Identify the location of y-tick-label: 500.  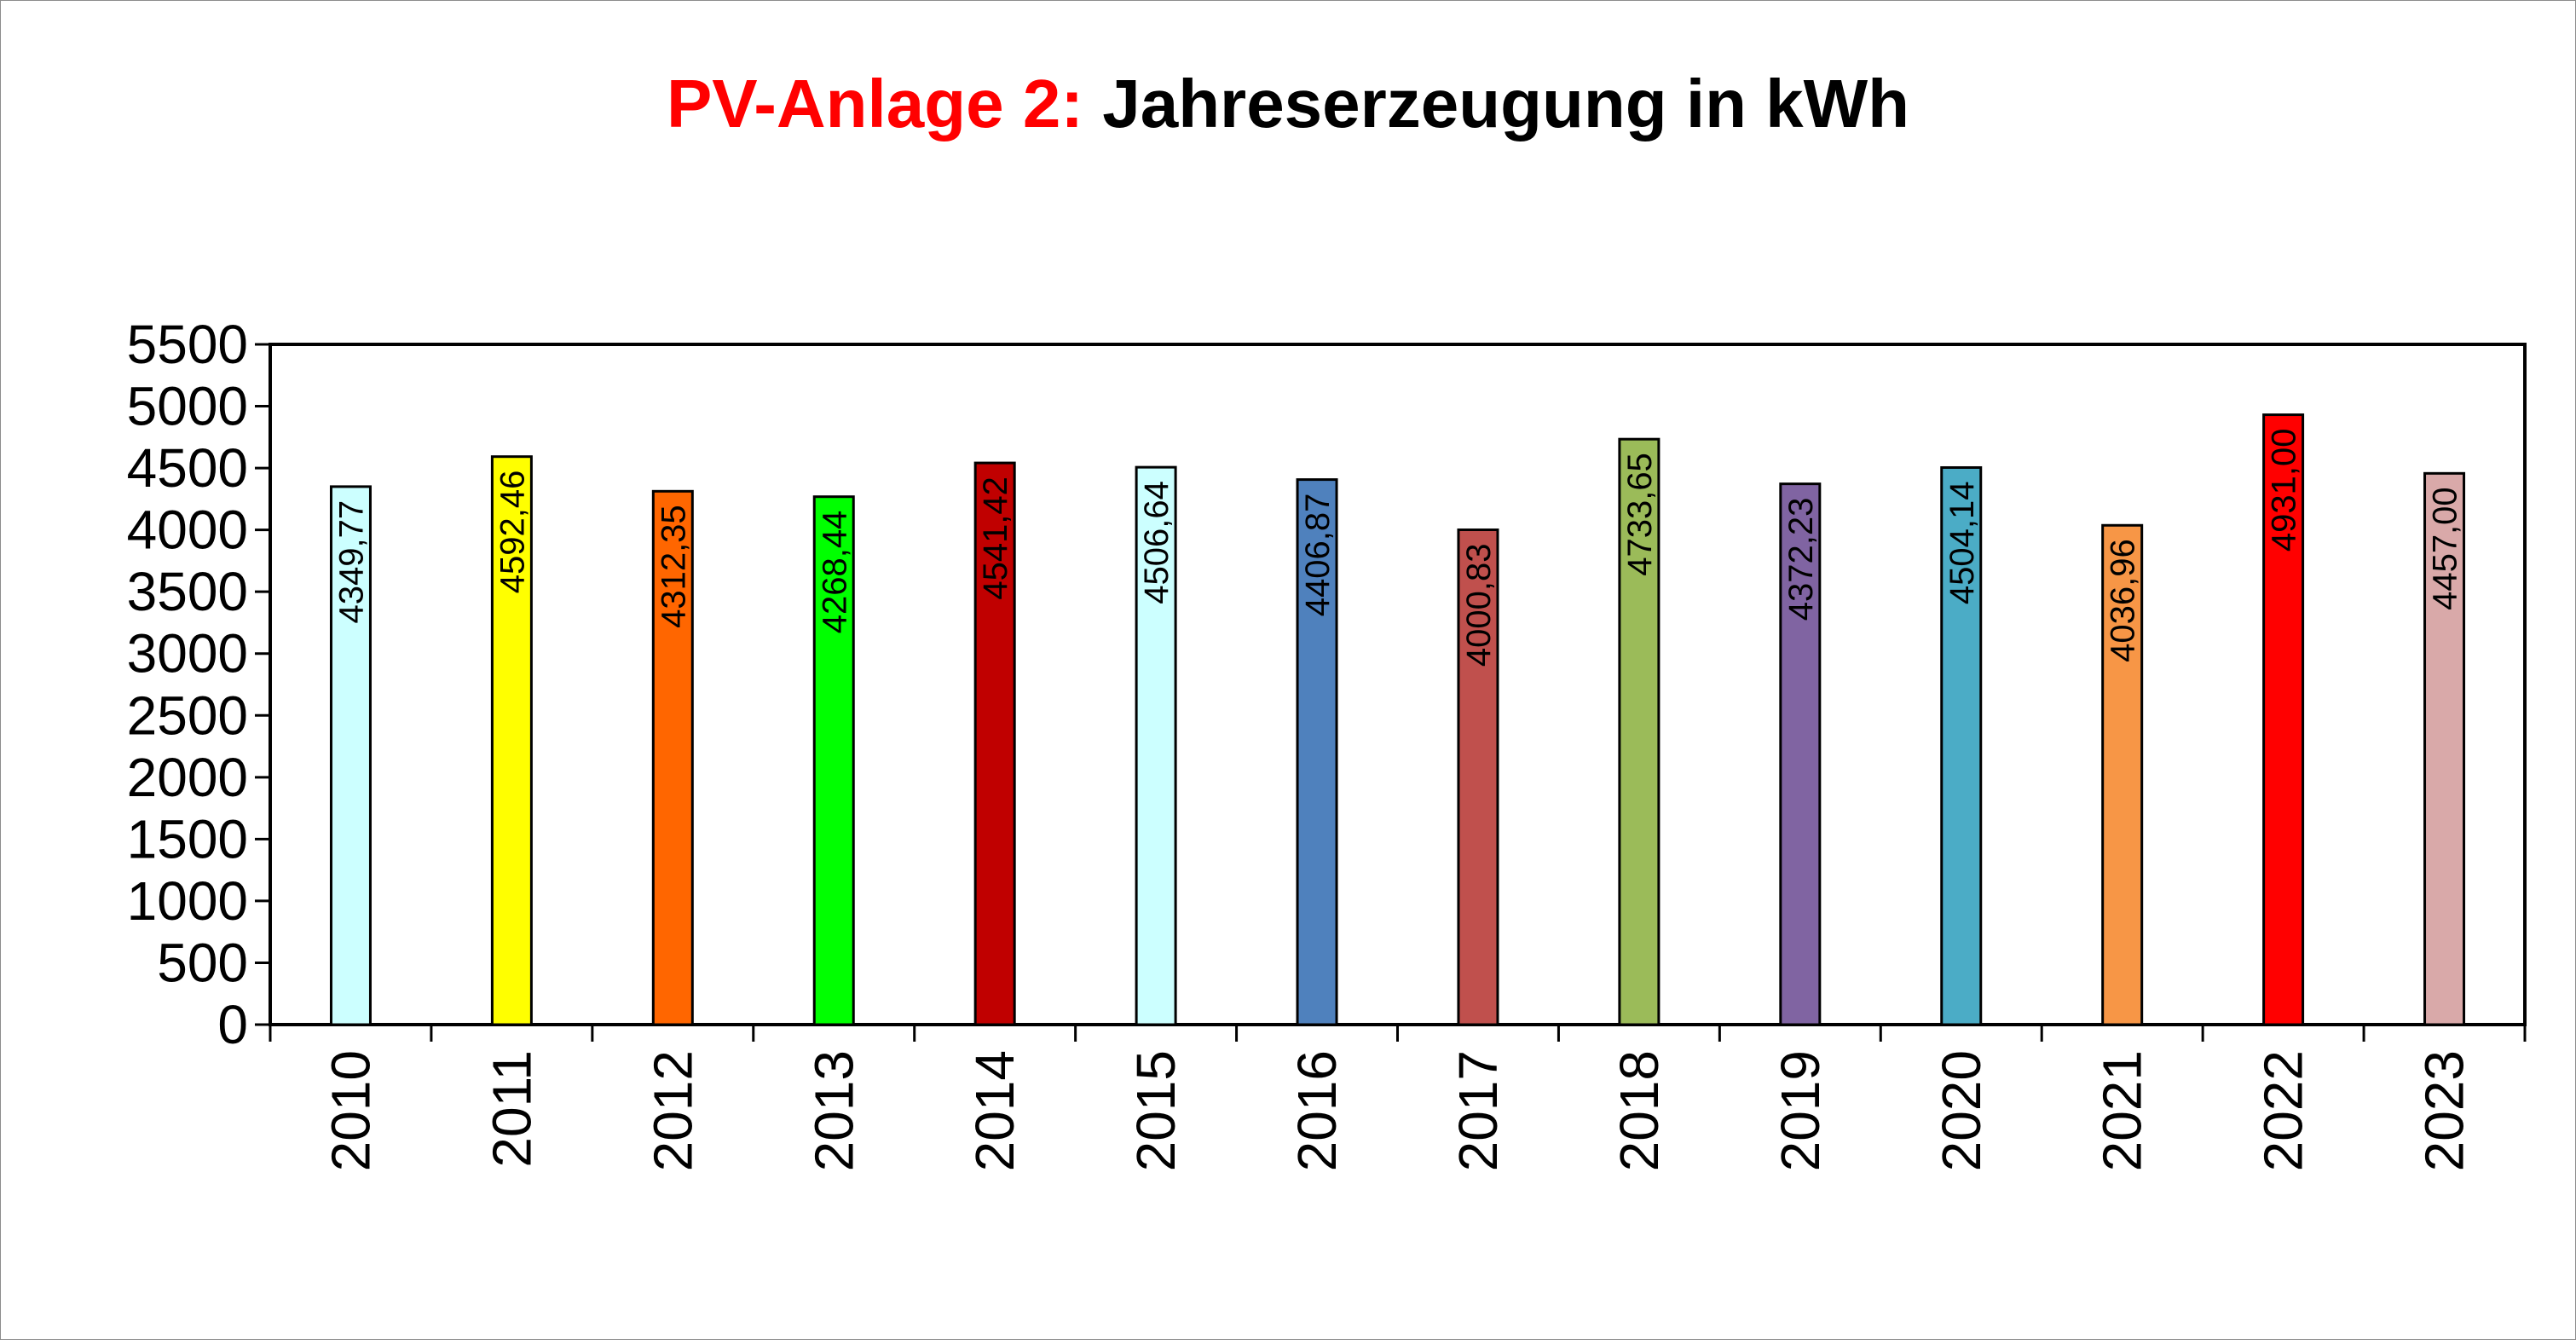
(202, 962).